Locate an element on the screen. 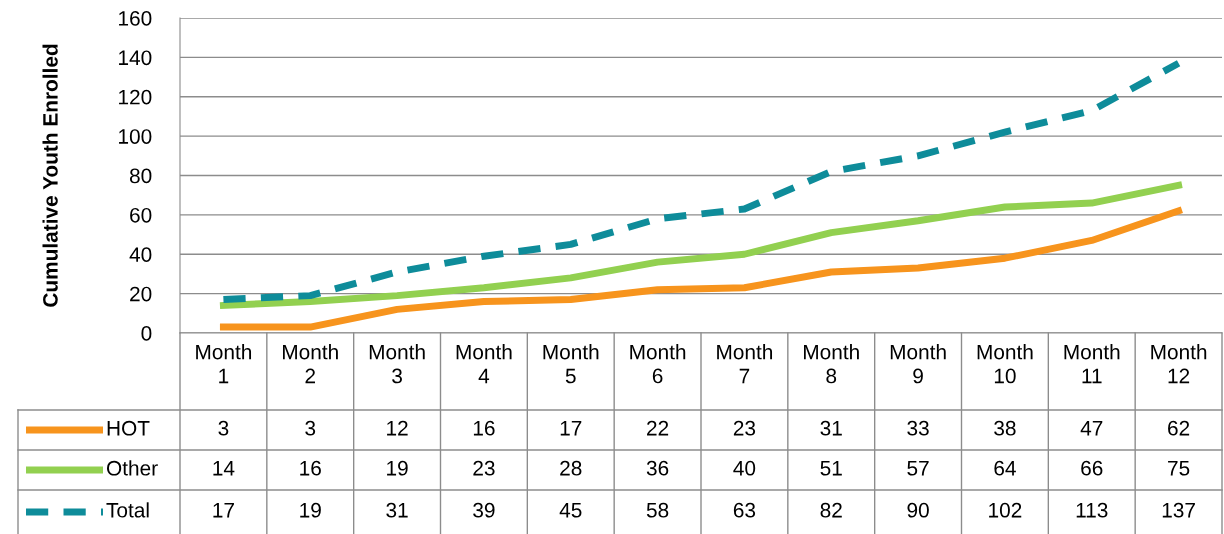 This screenshot has width=1224, height=534. data-label: 57 is located at coordinates (918, 468).